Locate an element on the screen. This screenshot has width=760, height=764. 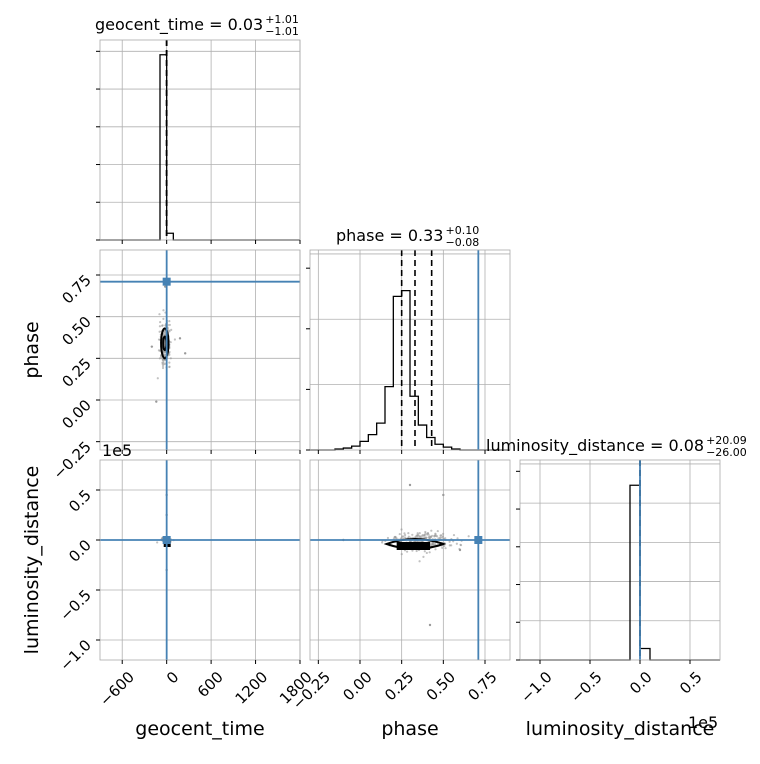
panel-geocent-time-hist-frame is located at coordinates (200, 140).